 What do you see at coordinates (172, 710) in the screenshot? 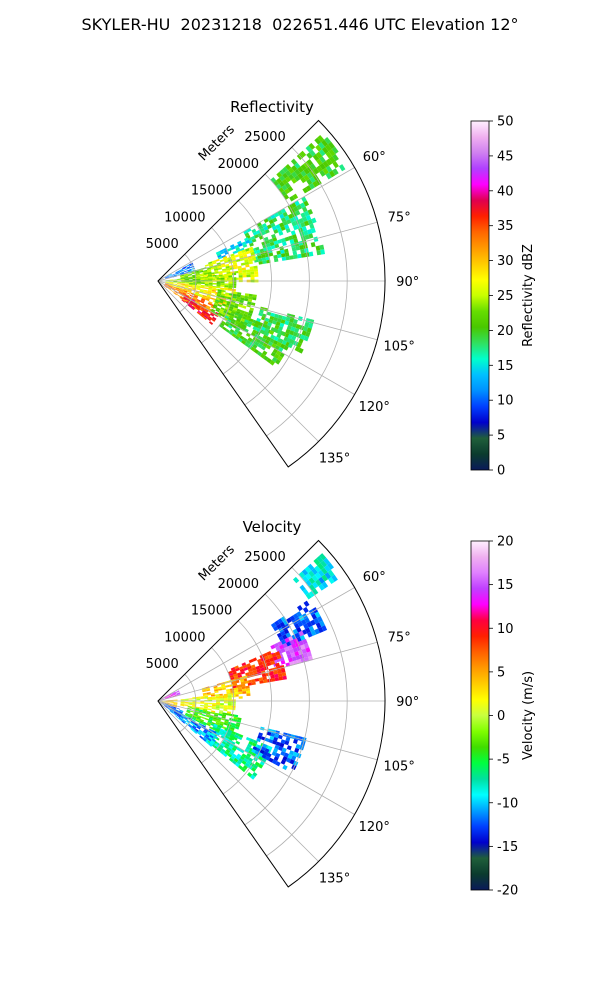
I see `echo-region` at bounding box center [172, 710].